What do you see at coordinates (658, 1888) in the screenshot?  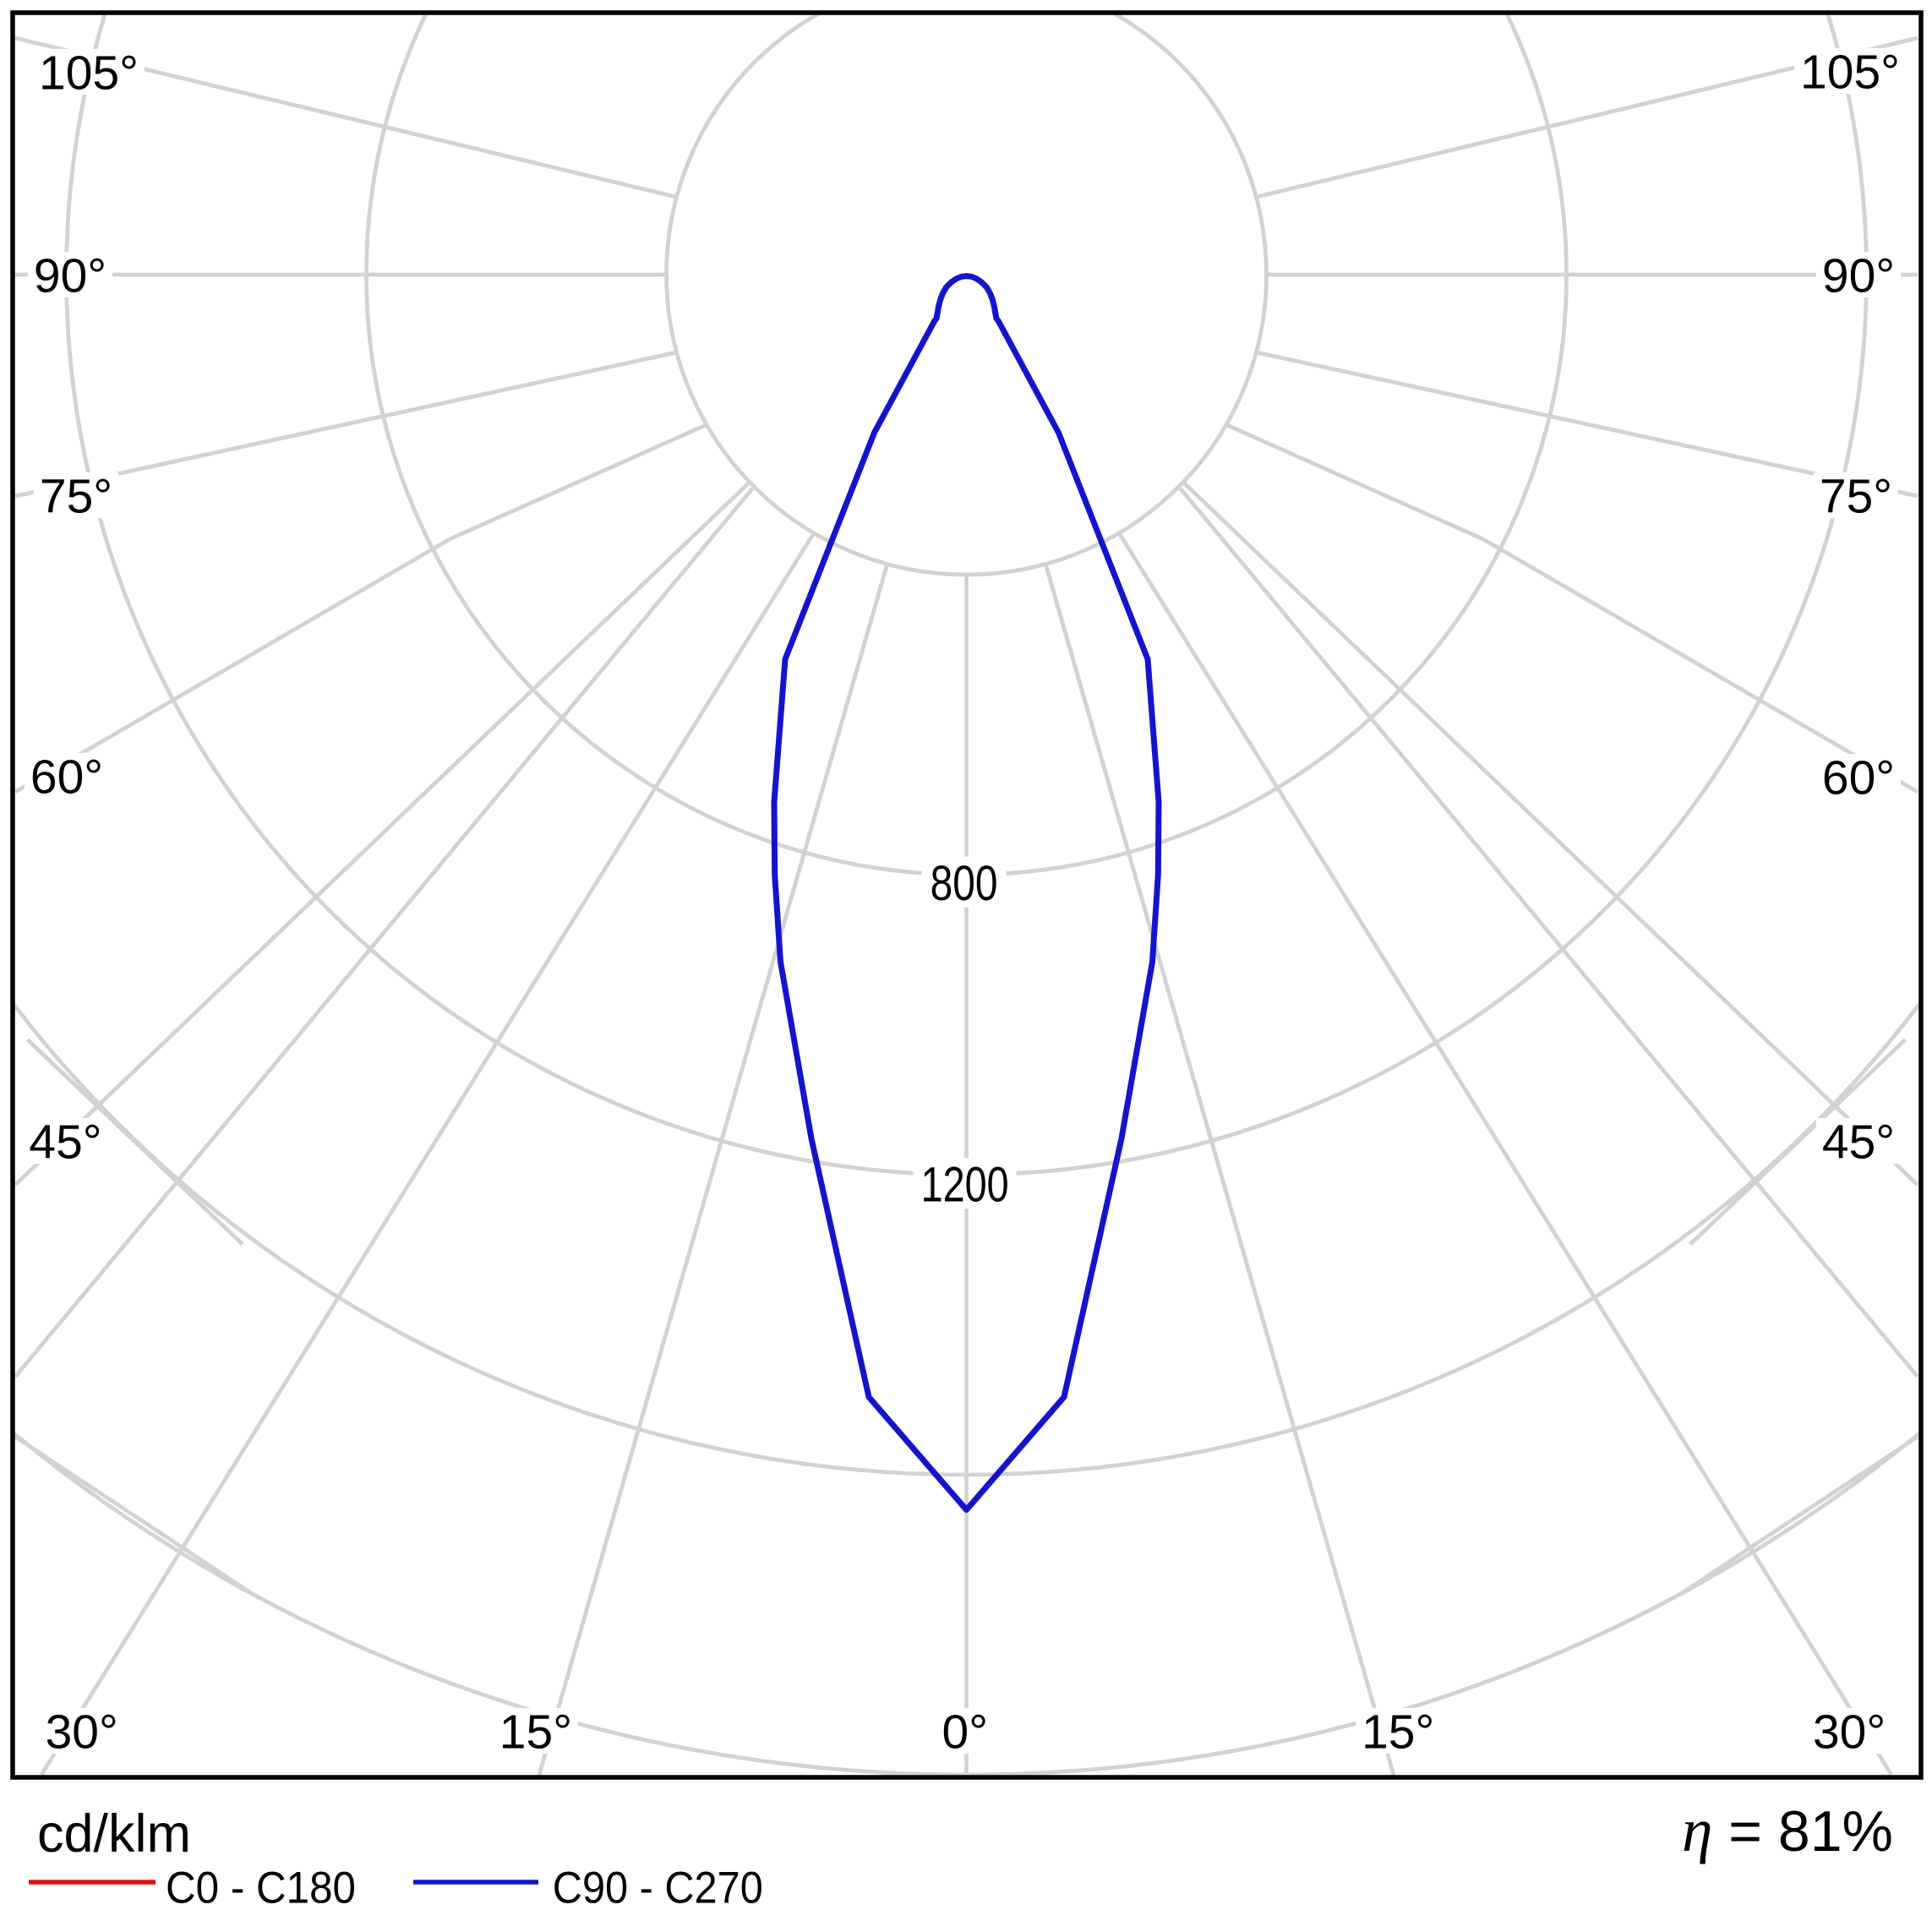 I see `svg-text: C90 - C270` at bounding box center [658, 1888].